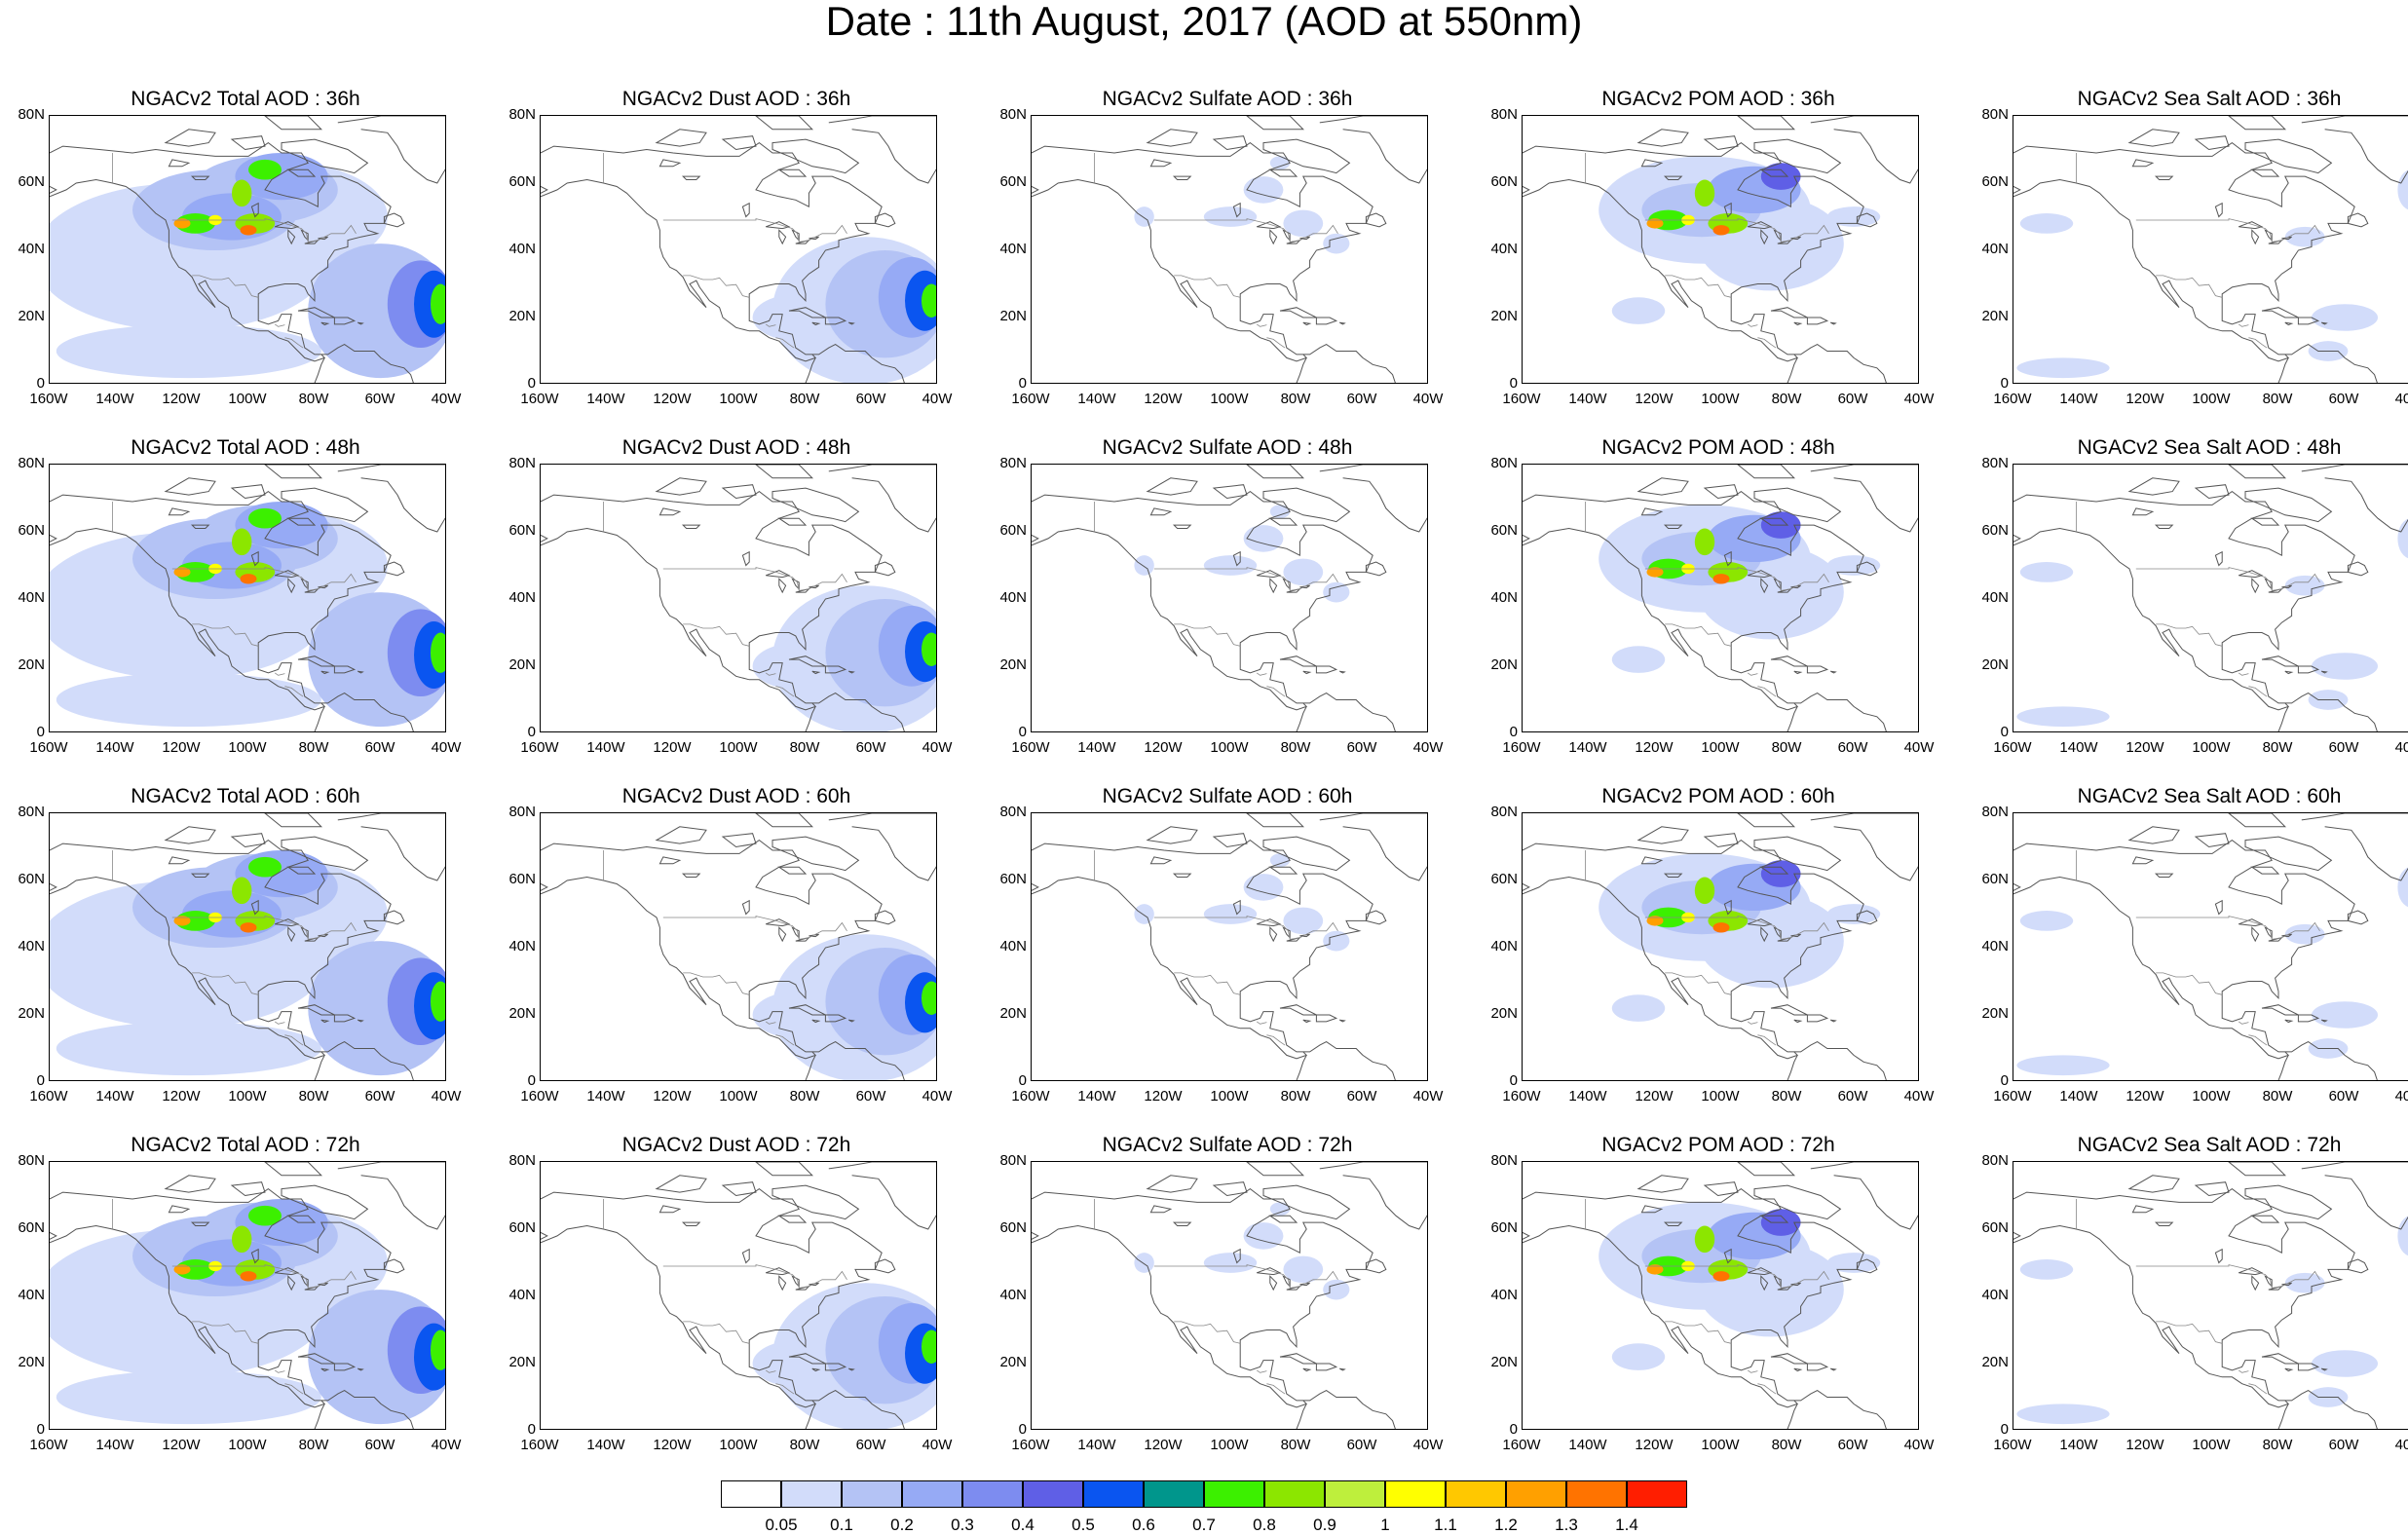  I want to click on panel-title: NGACv2 Sulfate AOD : 48h, so click(1227, 448).